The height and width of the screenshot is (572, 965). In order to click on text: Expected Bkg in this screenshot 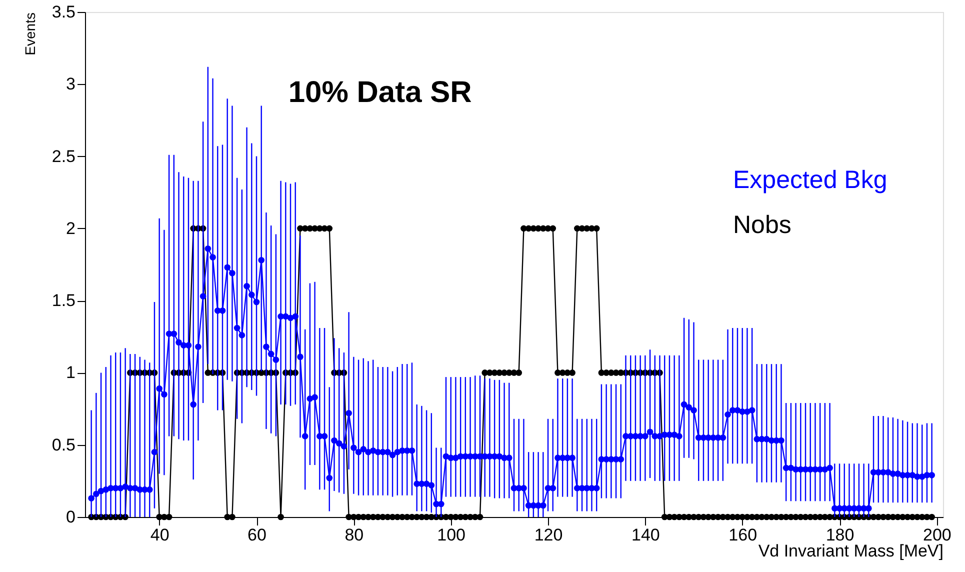, I will do `click(810, 180)`.